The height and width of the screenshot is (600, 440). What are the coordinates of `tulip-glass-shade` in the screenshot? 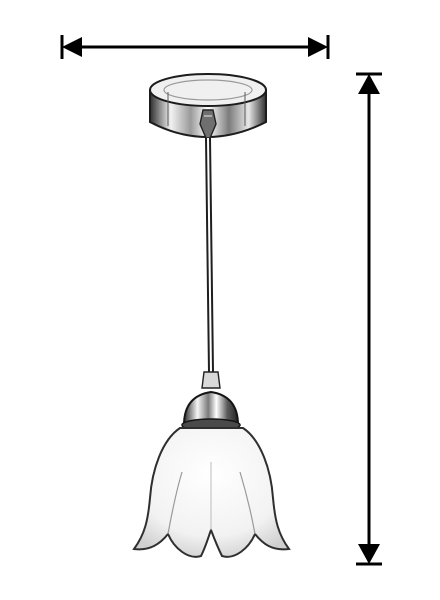 It's located at (211, 492).